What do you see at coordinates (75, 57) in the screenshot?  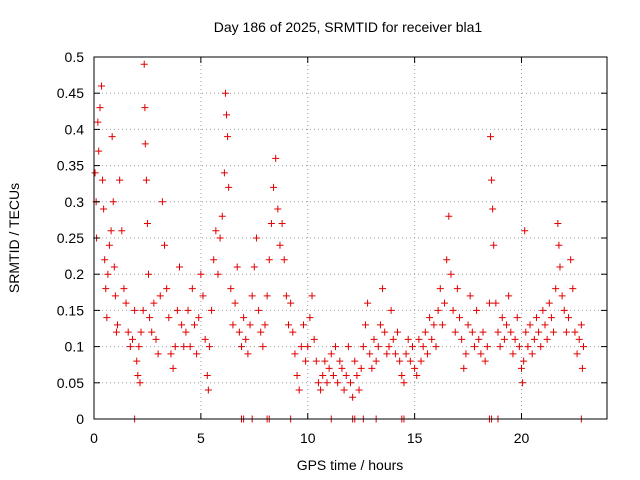 I see `y-tick-label: 0.5` at bounding box center [75, 57].